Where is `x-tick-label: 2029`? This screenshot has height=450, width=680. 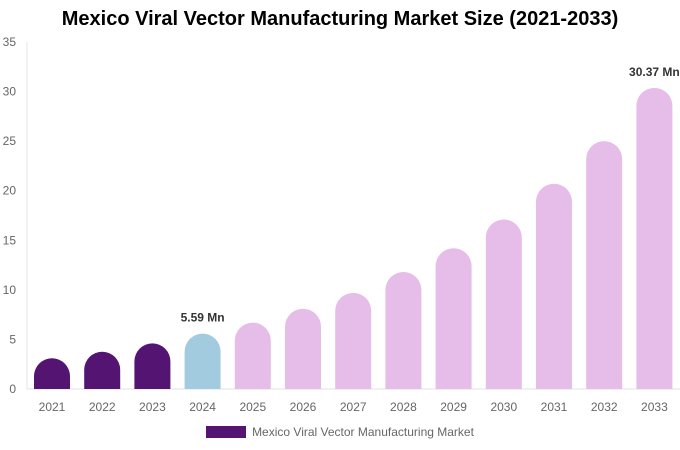
x-tick-label: 2029 is located at coordinates (453, 407).